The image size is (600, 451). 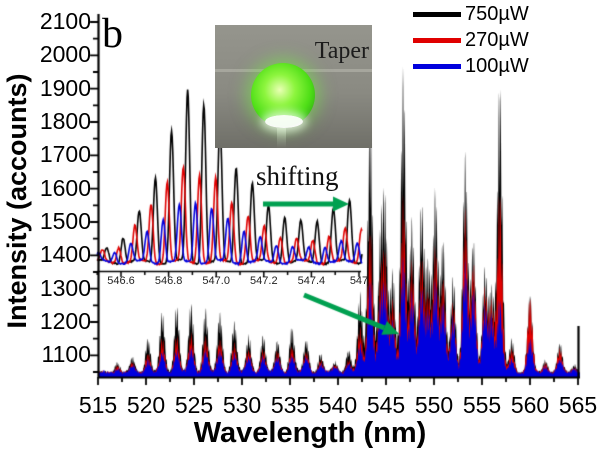 I want to click on legend-item-270uW: 270µW, so click(x=471, y=40).